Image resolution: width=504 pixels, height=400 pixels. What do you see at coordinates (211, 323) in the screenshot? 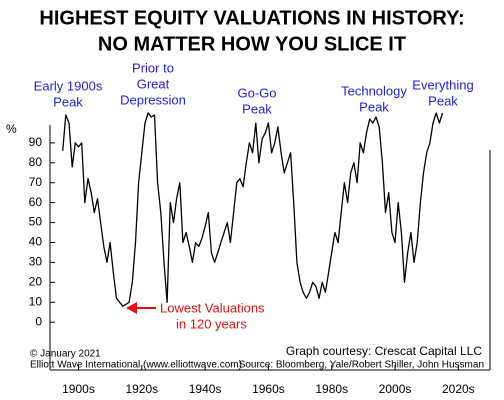
I see `low-annotation: in 120 years` at bounding box center [211, 323].